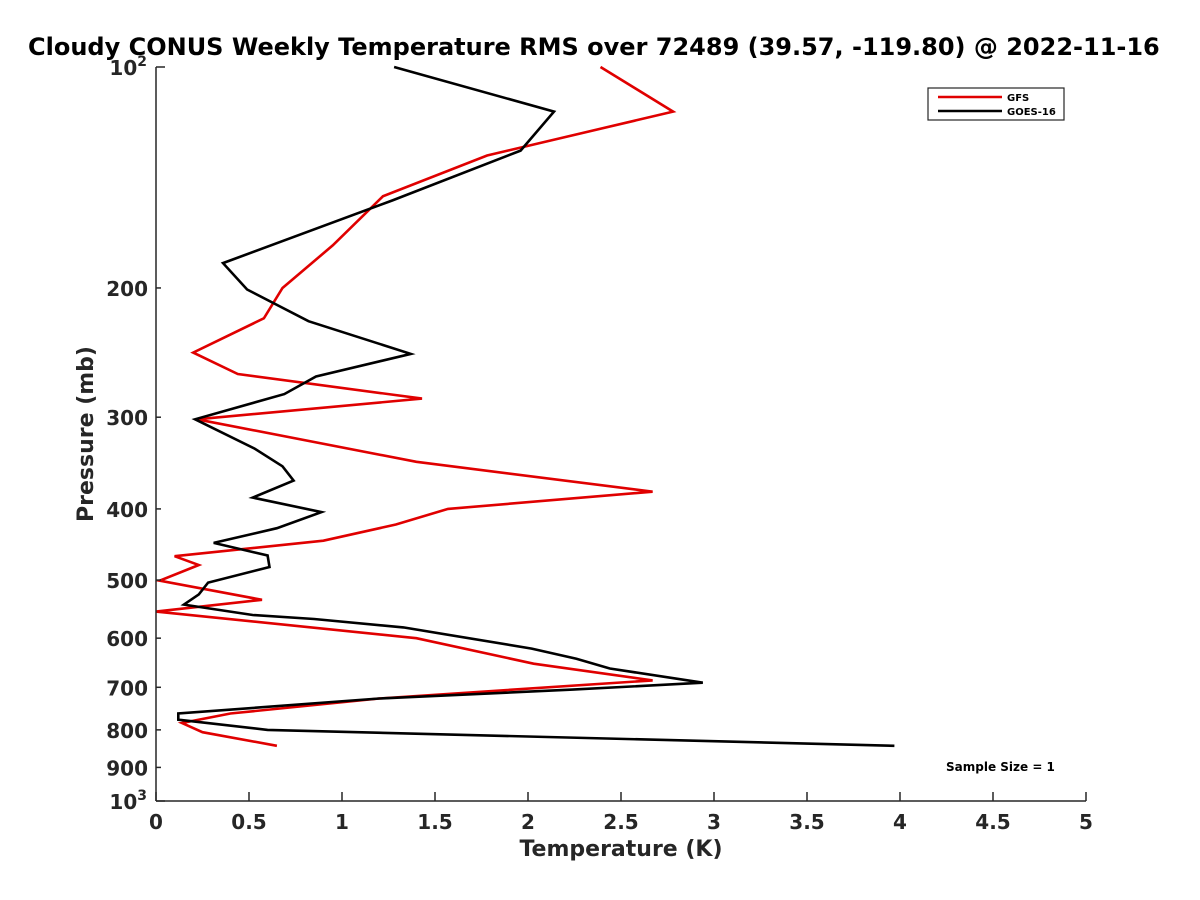 This screenshot has width=1200, height=900. Describe the element at coordinates (1018, 98) in the screenshot. I see `legend-label-gfs: GFS` at that location.